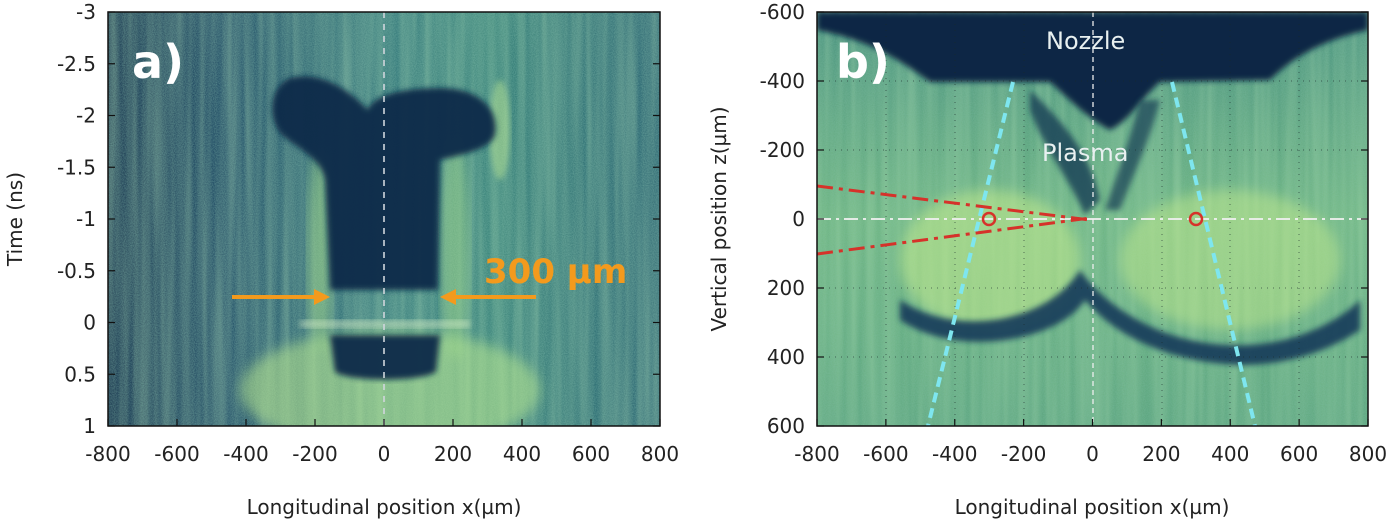  What do you see at coordinates (782, 150) in the screenshot?
I see `y-tick-label: -200` at bounding box center [782, 150].